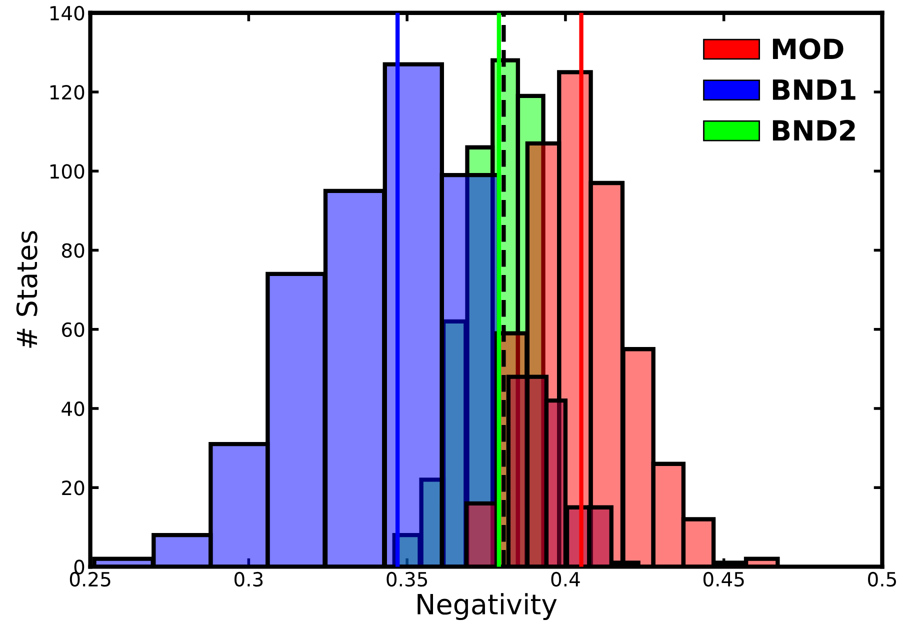  What do you see at coordinates (407, 579) in the screenshot?
I see `x-tick-label: 0.35` at bounding box center [407, 579].